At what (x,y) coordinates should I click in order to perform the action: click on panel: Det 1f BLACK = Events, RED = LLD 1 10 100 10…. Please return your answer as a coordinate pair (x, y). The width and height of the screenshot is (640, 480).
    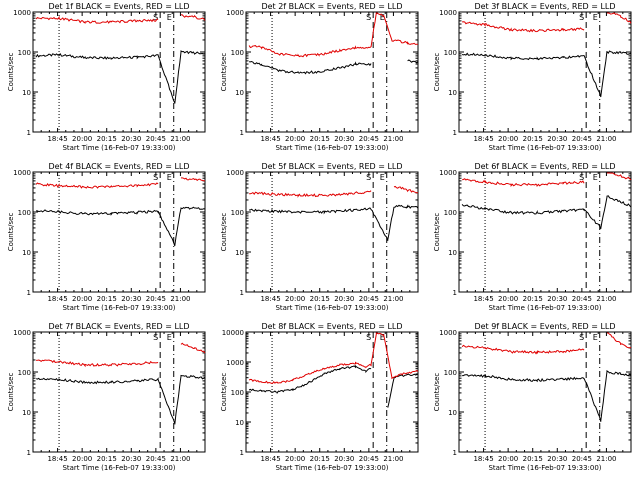
    Looking at the image, I should click on (106, 77).